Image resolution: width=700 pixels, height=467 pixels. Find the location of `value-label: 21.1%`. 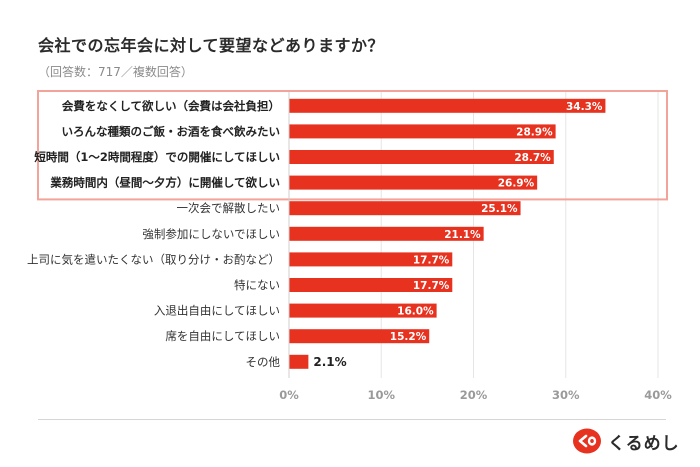

value-label: 21.1% is located at coordinates (462, 235).